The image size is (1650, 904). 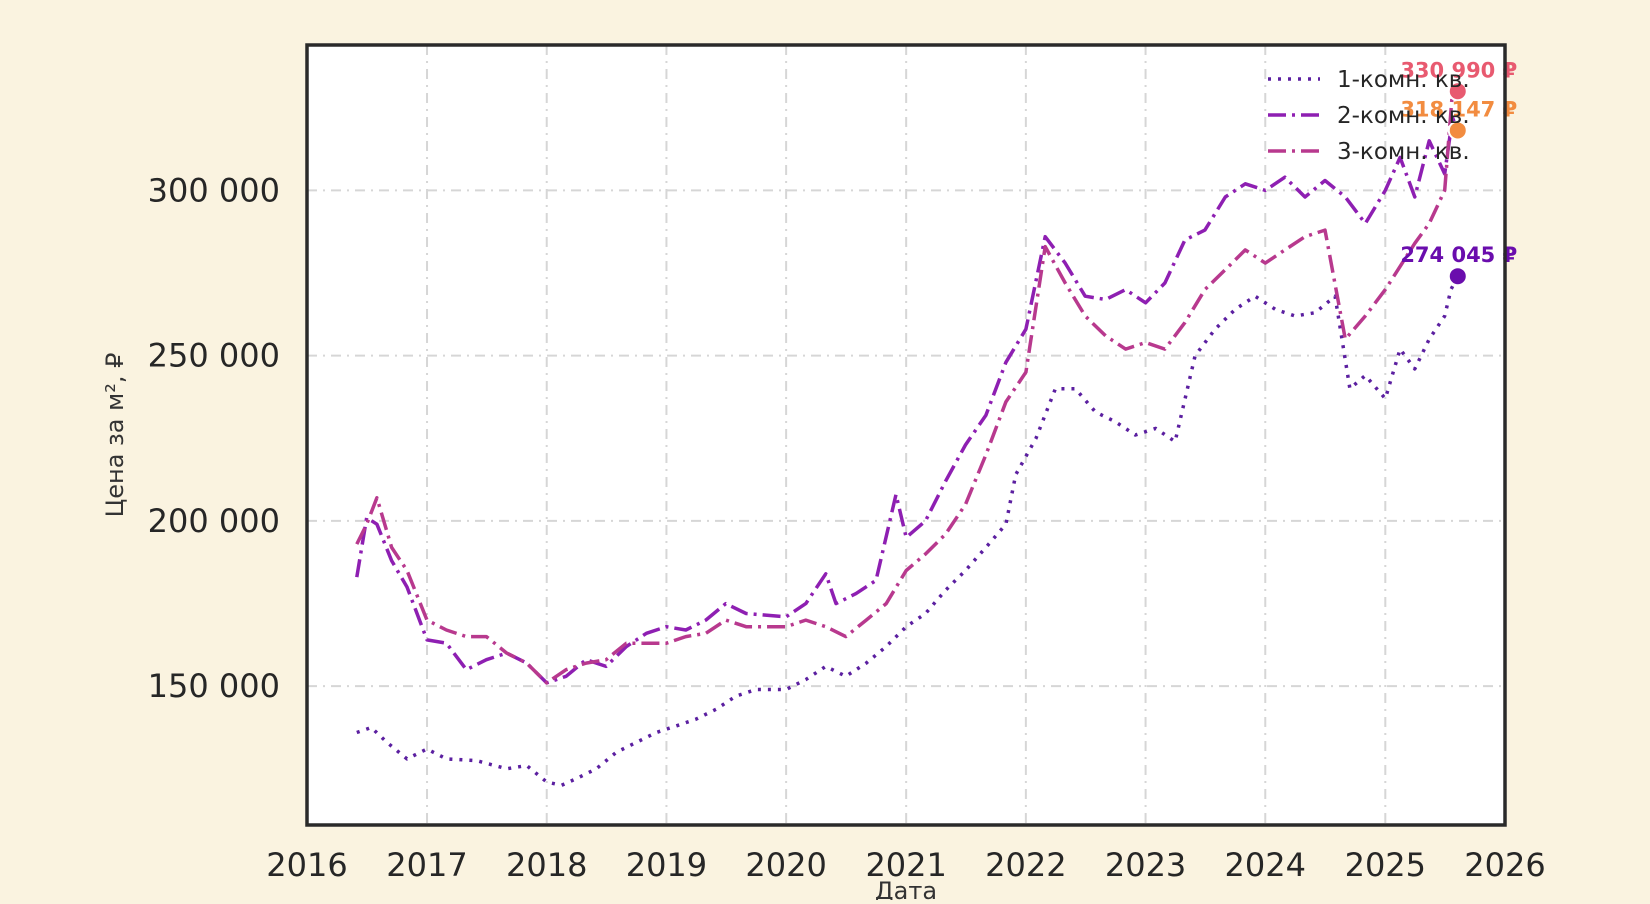 I want to click on endpoint-value-label: 318 147 ₽, so click(x=1458, y=109).